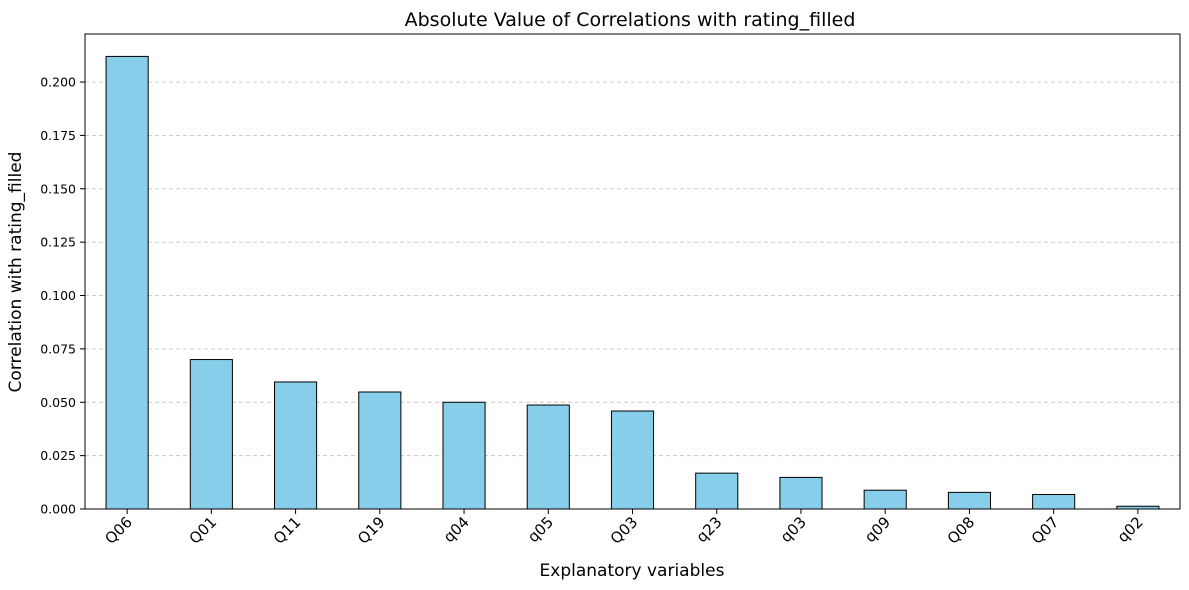 The image size is (1189, 590). I want to click on bar-Q06, so click(127, 282).